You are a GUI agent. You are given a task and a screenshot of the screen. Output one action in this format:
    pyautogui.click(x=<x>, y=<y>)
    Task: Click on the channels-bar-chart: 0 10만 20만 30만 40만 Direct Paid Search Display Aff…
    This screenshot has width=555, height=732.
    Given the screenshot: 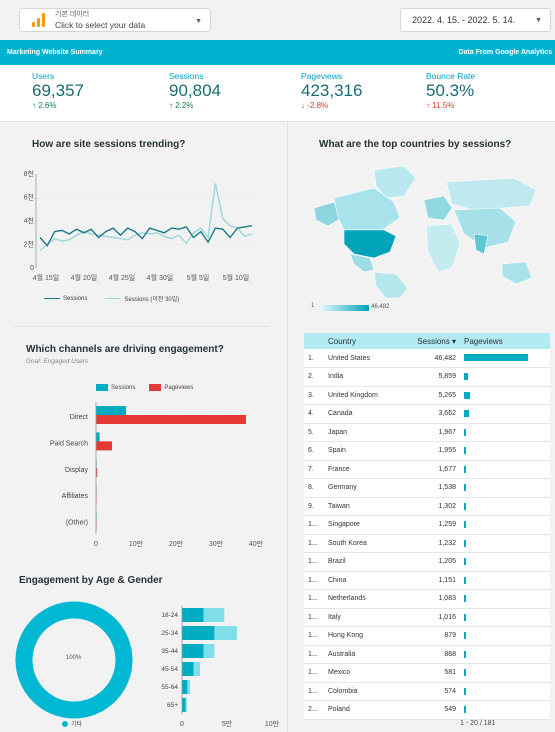 What is the action you would take?
    pyautogui.click(x=157, y=475)
    